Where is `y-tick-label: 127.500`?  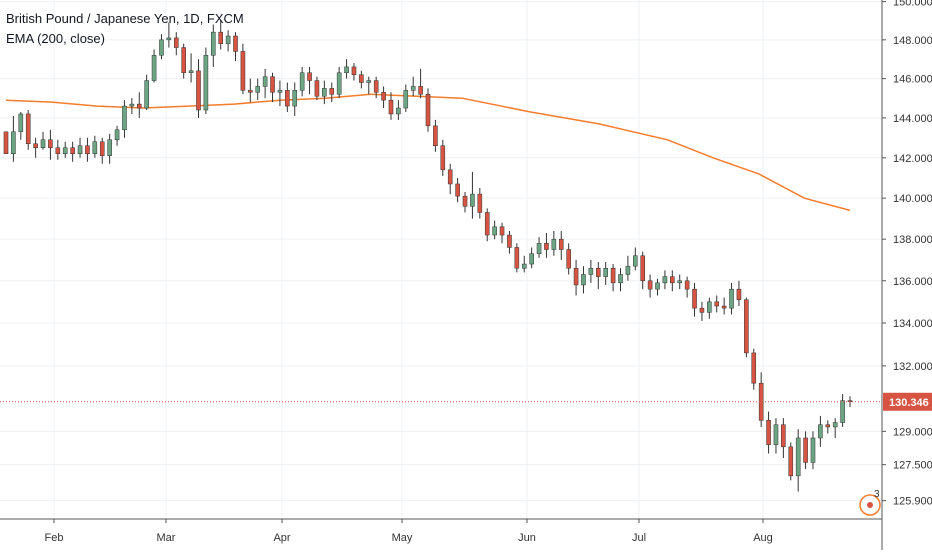 y-tick-label: 127.500 is located at coordinates (912, 466).